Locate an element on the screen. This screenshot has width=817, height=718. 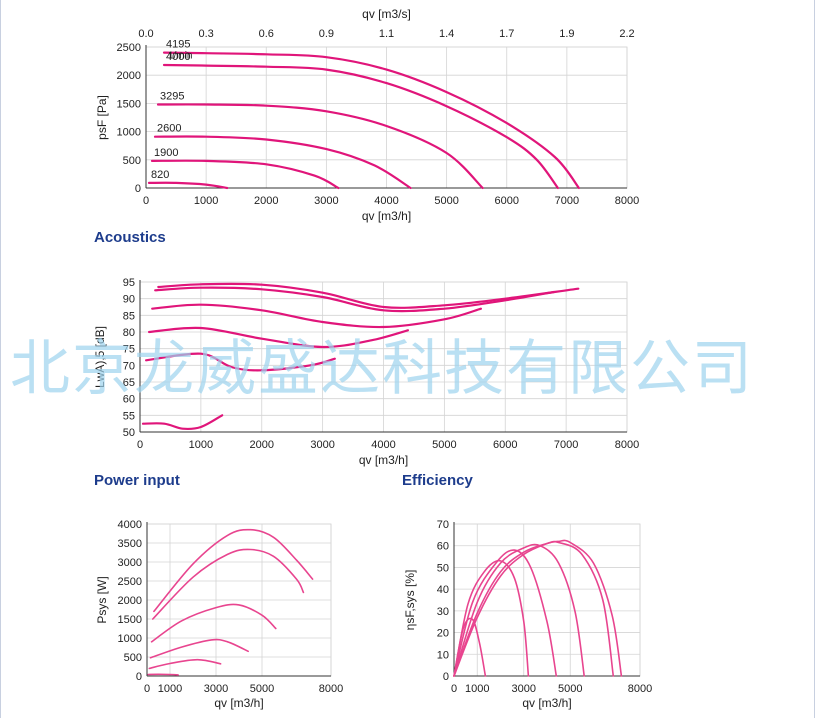
acoustics-y-axis-label: LwA),5 [dB] is located at coordinates (100, 357).